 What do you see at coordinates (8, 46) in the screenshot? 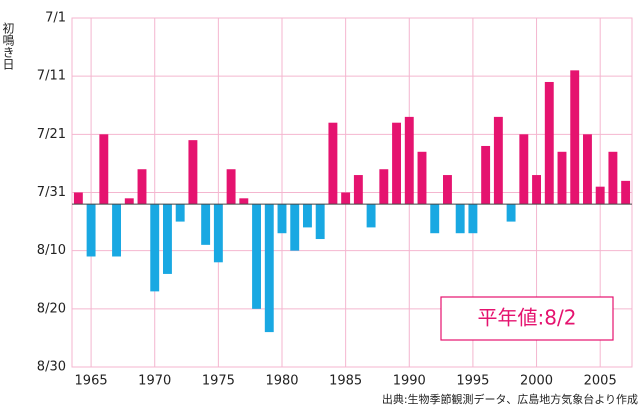
I see `y-axis-label: 初鳴き日` at bounding box center [8, 46].